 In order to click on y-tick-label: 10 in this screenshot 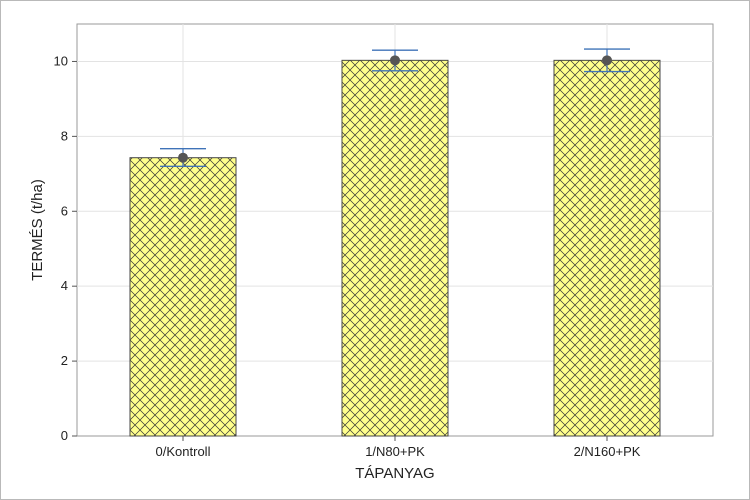, I will do `click(61, 60)`.